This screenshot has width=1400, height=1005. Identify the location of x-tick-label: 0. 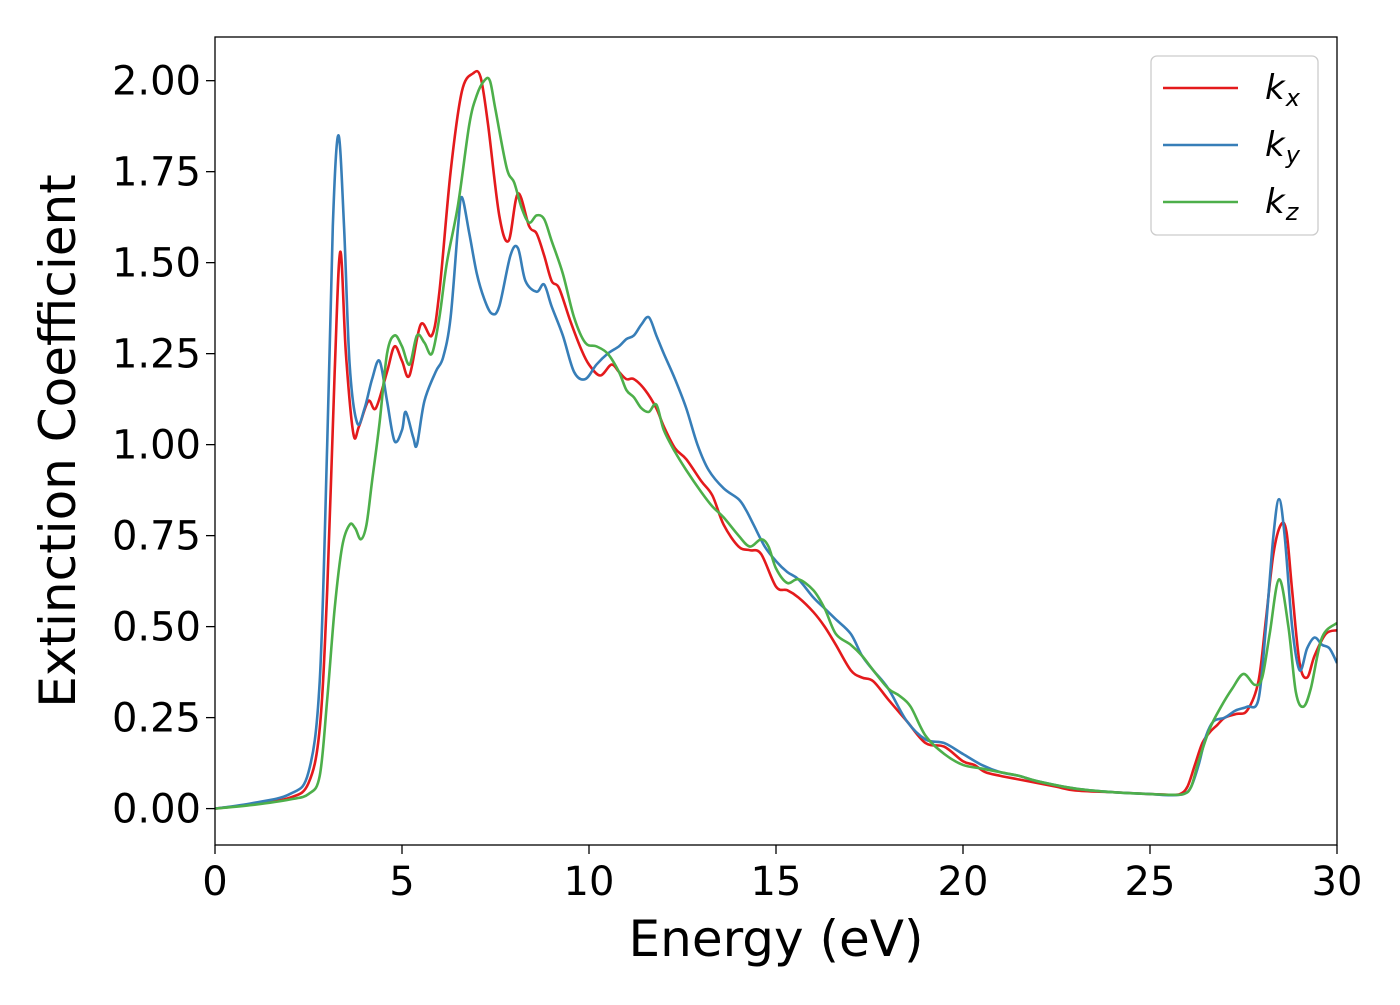
(214, 882).